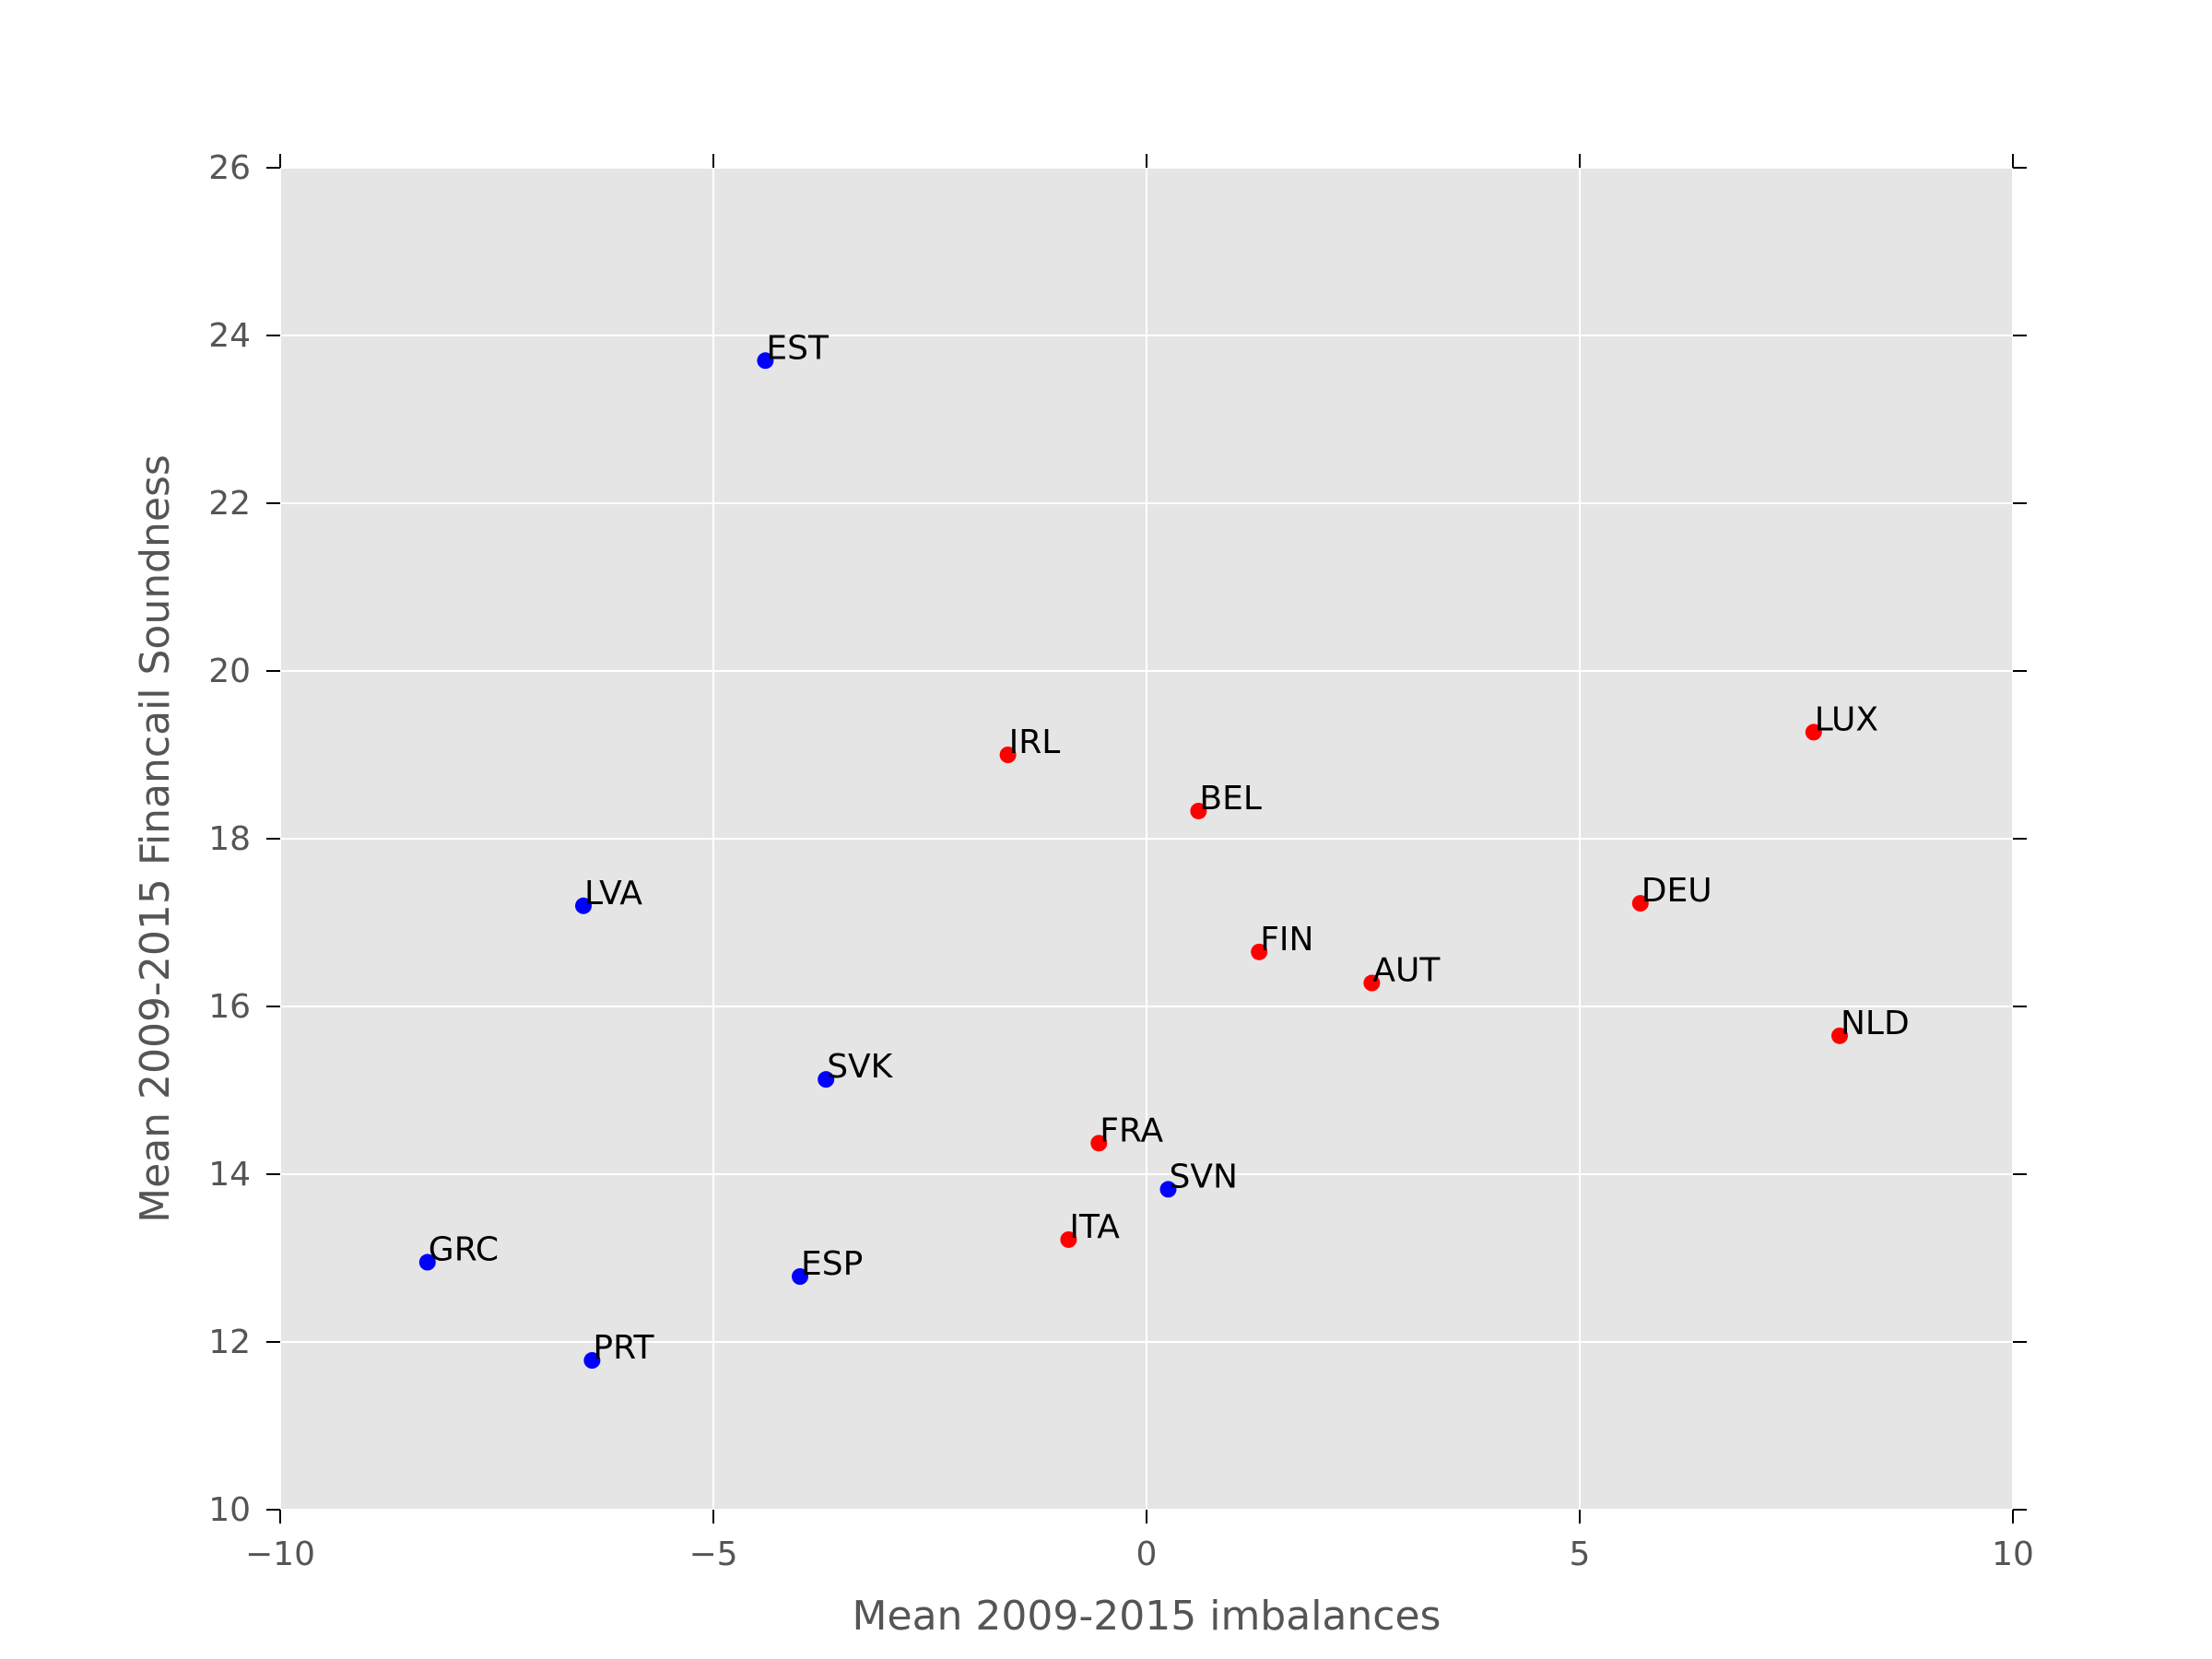 This screenshot has height=1659, width=2212. Describe the element at coordinates (1147, 1616) in the screenshot. I see `x-axis-label: Mean 2009-2015 imbalances` at that location.